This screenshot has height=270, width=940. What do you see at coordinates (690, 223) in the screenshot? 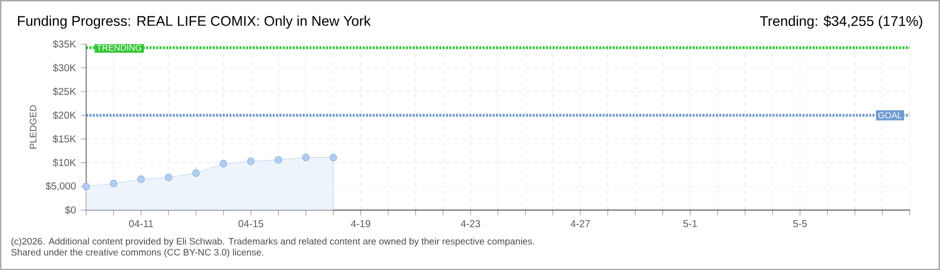
I see `x-tick-label: 5-1` at bounding box center [690, 223].